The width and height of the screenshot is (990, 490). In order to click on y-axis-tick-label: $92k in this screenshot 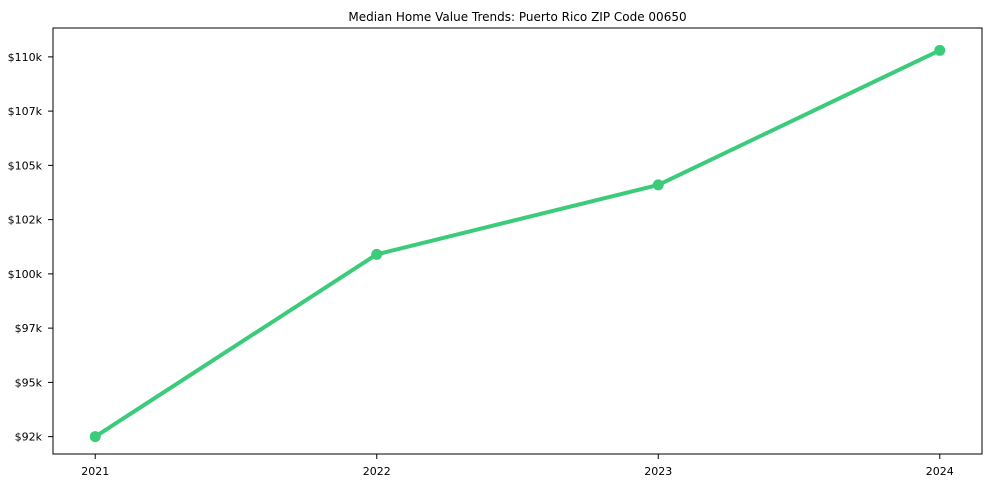, I will do `click(29, 437)`.